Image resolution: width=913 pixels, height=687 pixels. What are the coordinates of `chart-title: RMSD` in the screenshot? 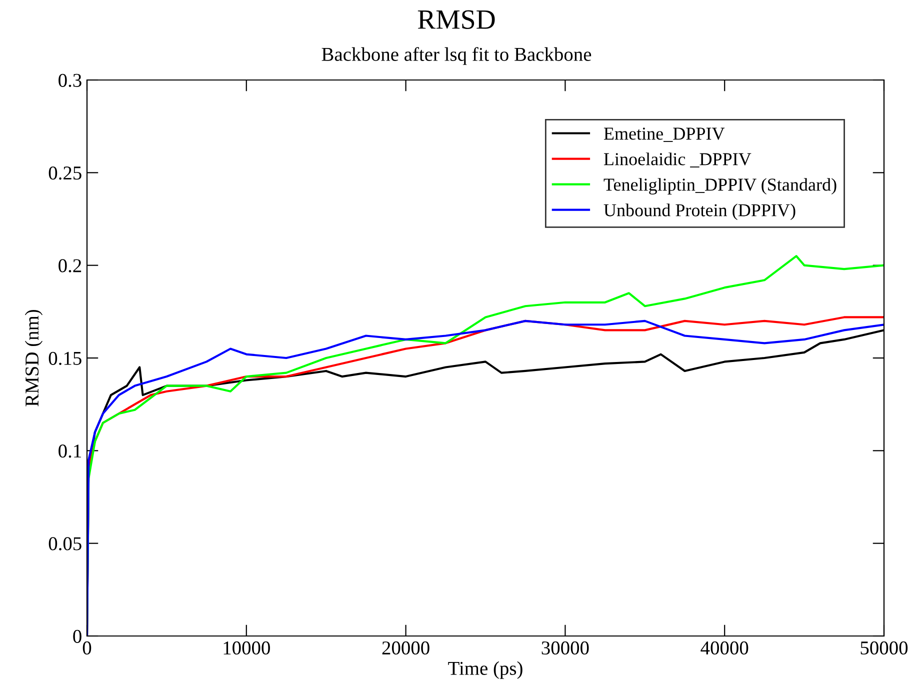 It's located at (456, 19).